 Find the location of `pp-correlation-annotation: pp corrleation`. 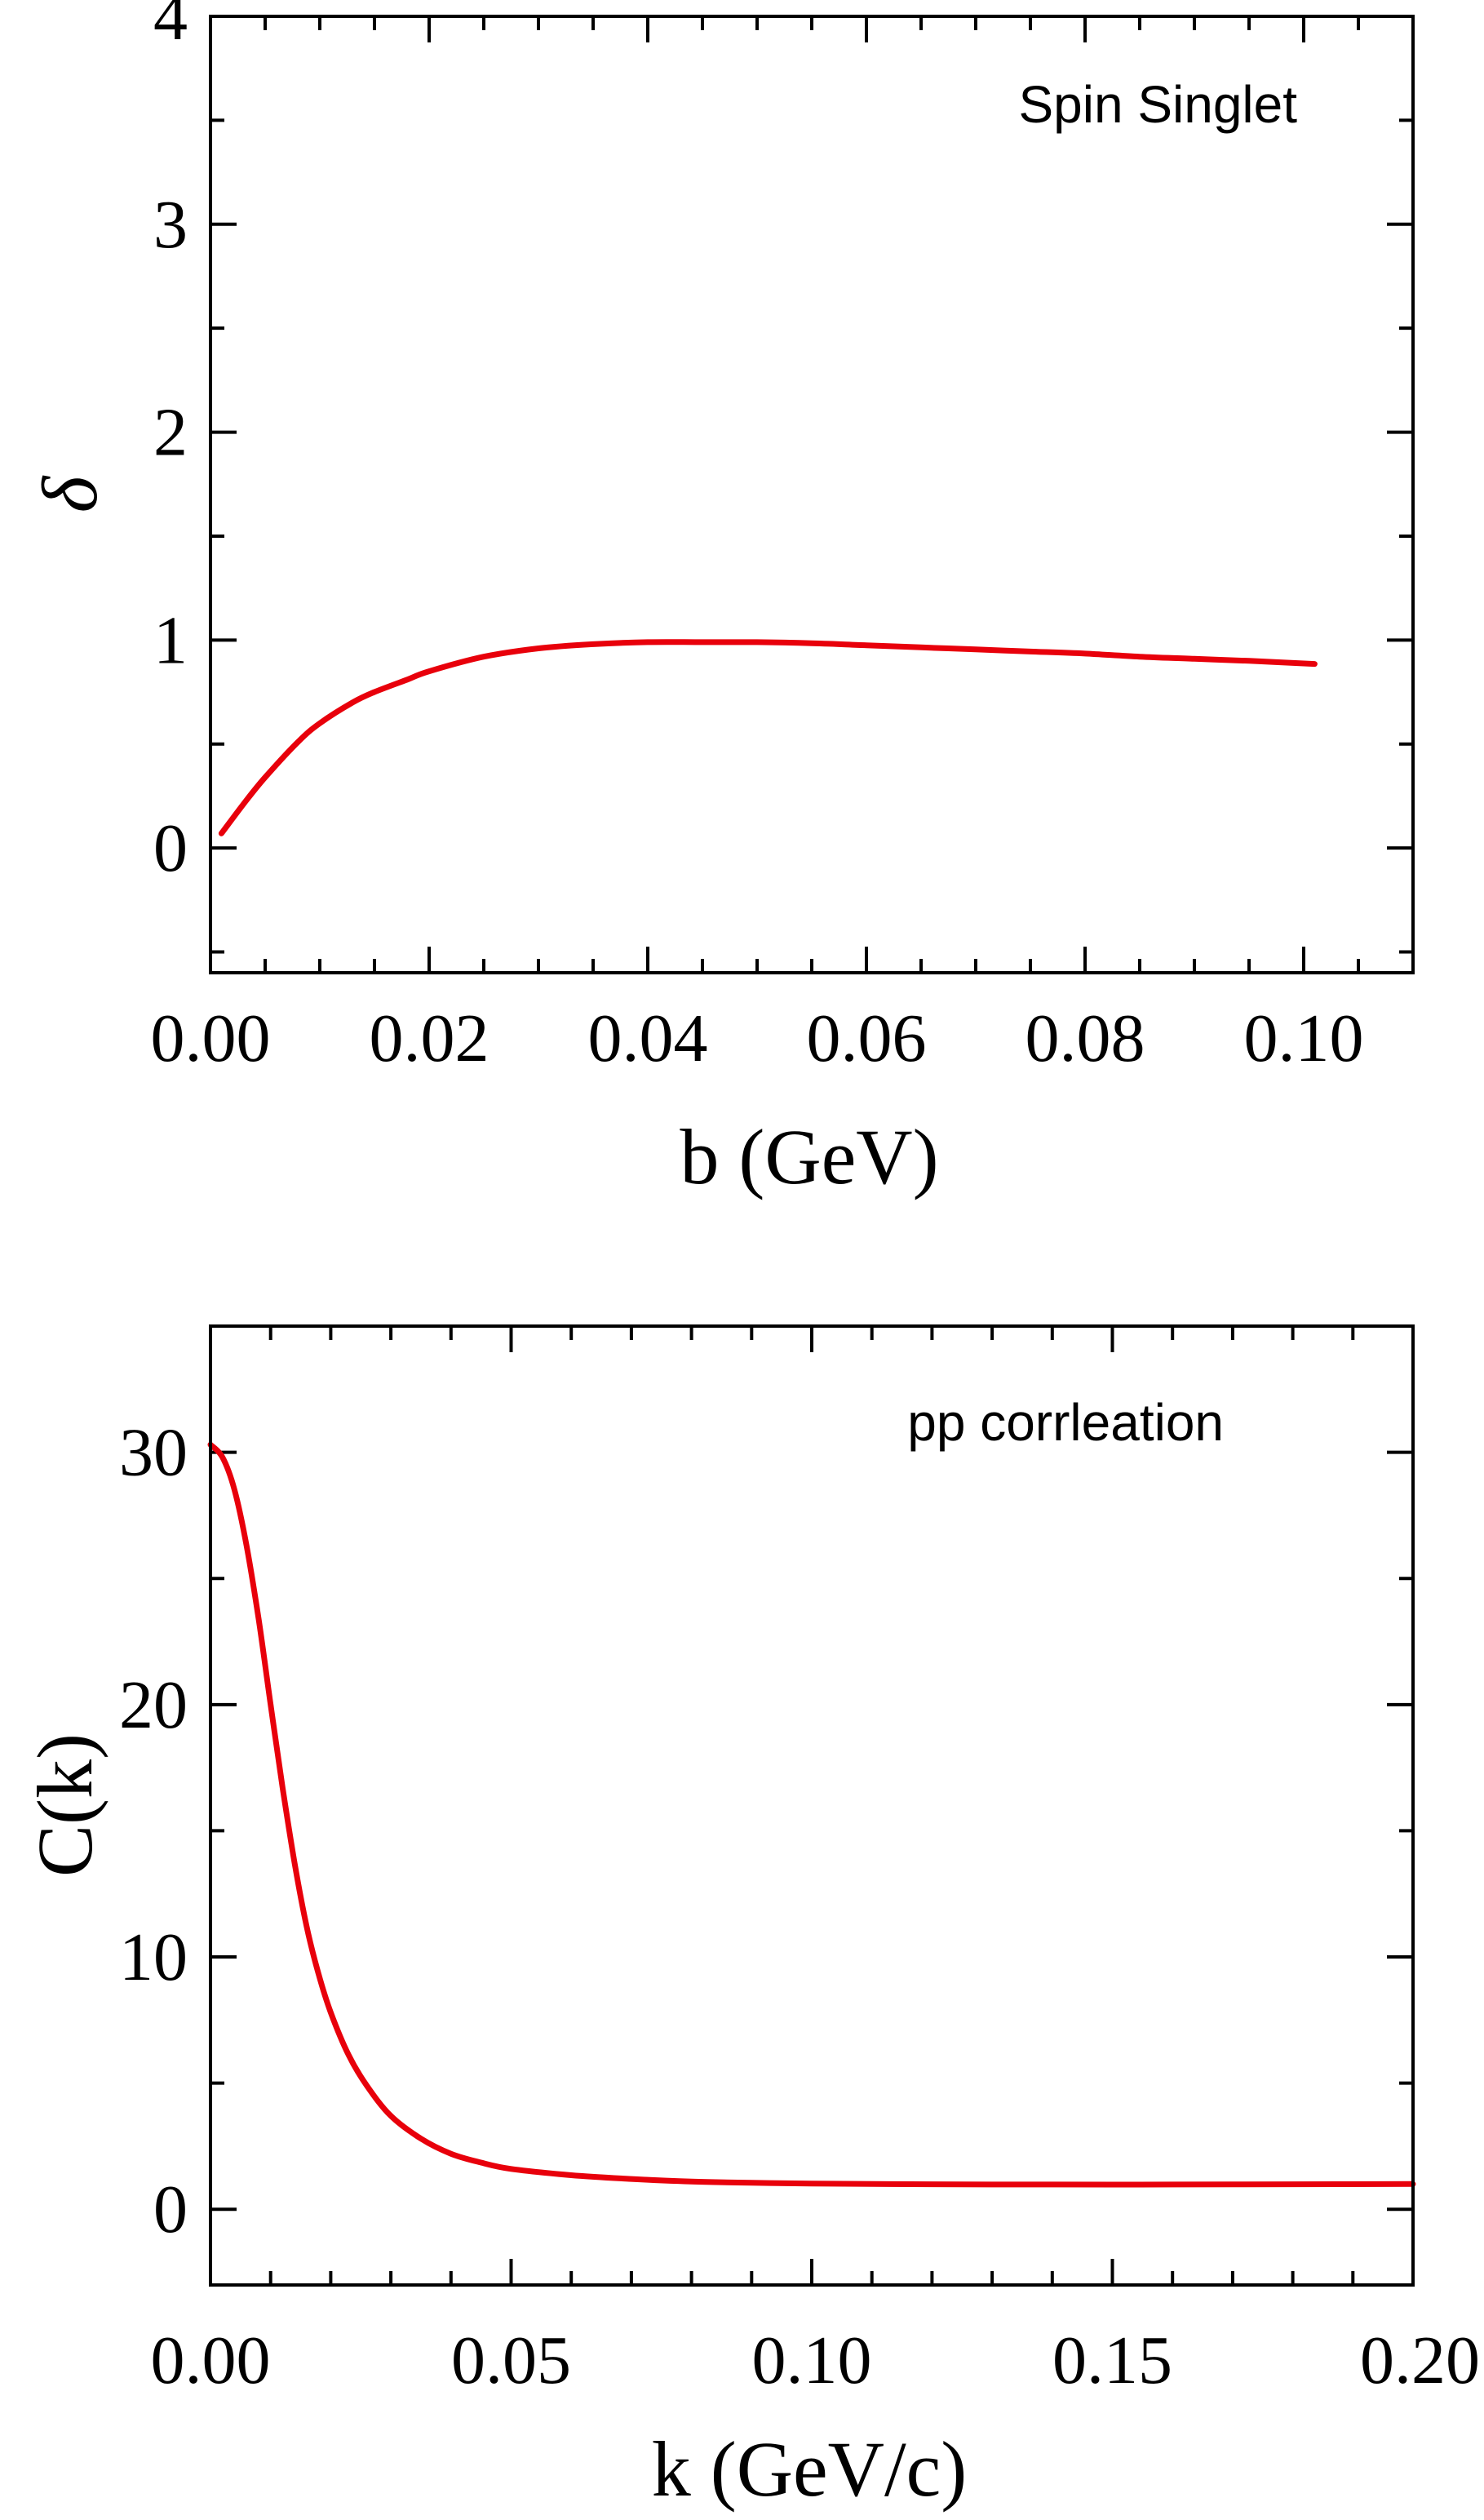

pp-correlation-annotation: pp corrleation is located at coordinates (1065, 1423).